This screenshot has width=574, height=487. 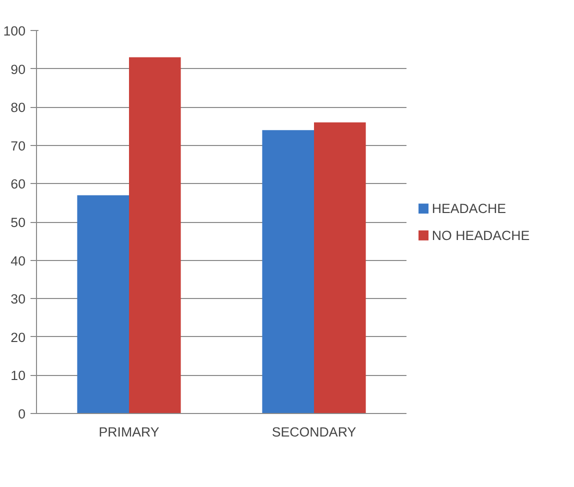 What do you see at coordinates (18, 222) in the screenshot?
I see `y-tick-label: 50` at bounding box center [18, 222].